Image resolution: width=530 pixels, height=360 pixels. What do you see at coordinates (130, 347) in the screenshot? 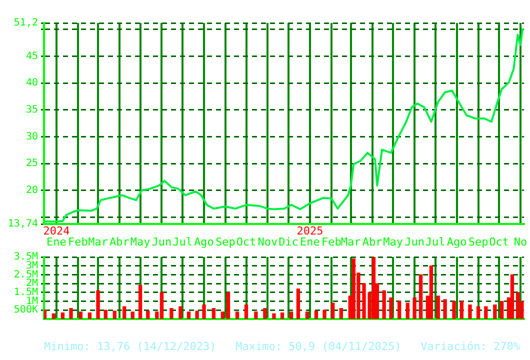
I see `text: Minimo: 13,76 (14/12/2023)` at bounding box center [130, 347].